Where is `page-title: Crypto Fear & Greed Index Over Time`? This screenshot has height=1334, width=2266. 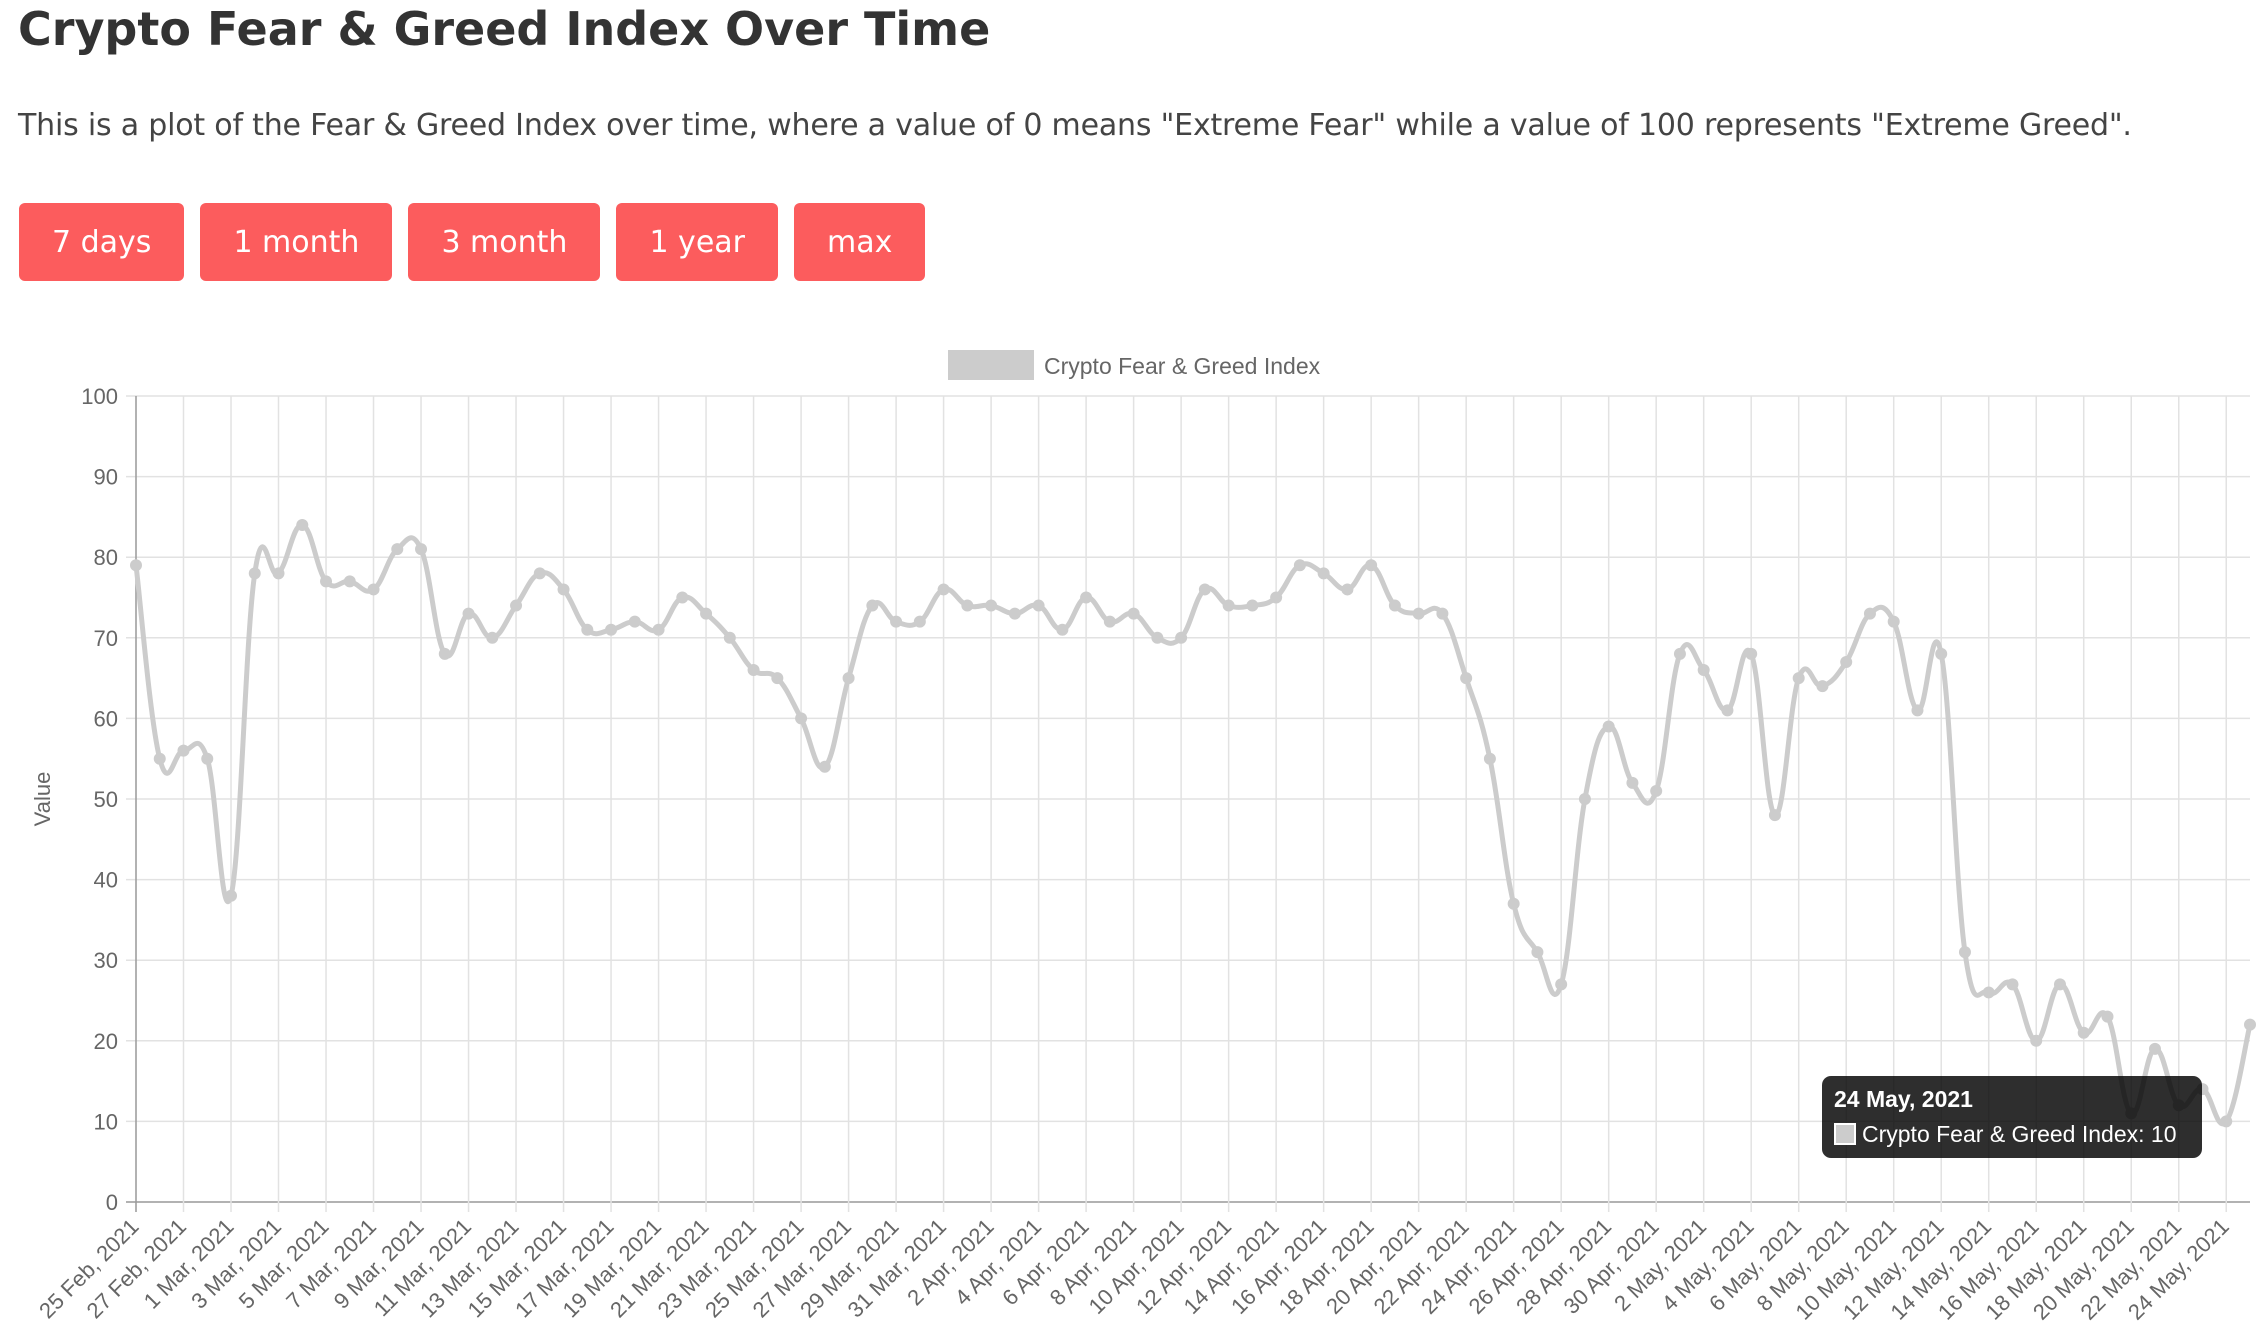
page-title: Crypto Fear & Greed Index Over Time is located at coordinates (504, 29).